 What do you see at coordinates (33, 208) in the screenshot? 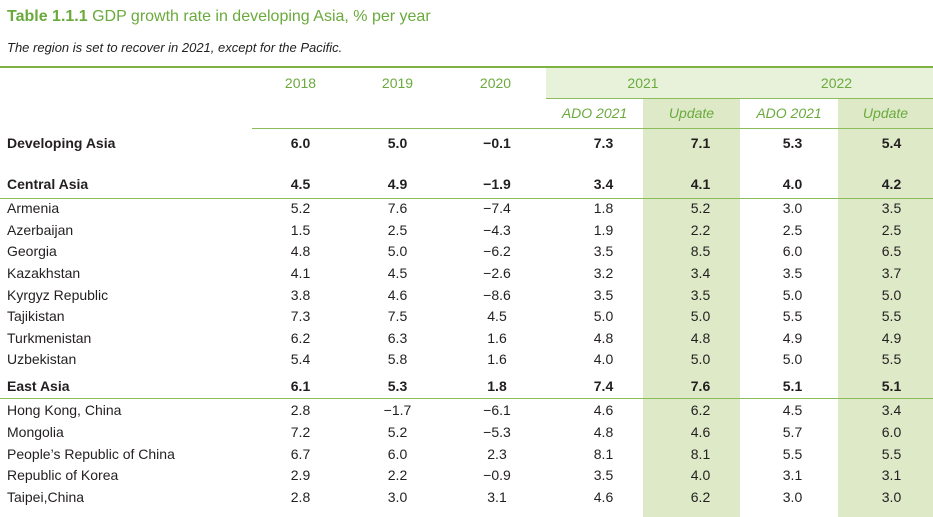
I see `economy-name: Armenia` at bounding box center [33, 208].